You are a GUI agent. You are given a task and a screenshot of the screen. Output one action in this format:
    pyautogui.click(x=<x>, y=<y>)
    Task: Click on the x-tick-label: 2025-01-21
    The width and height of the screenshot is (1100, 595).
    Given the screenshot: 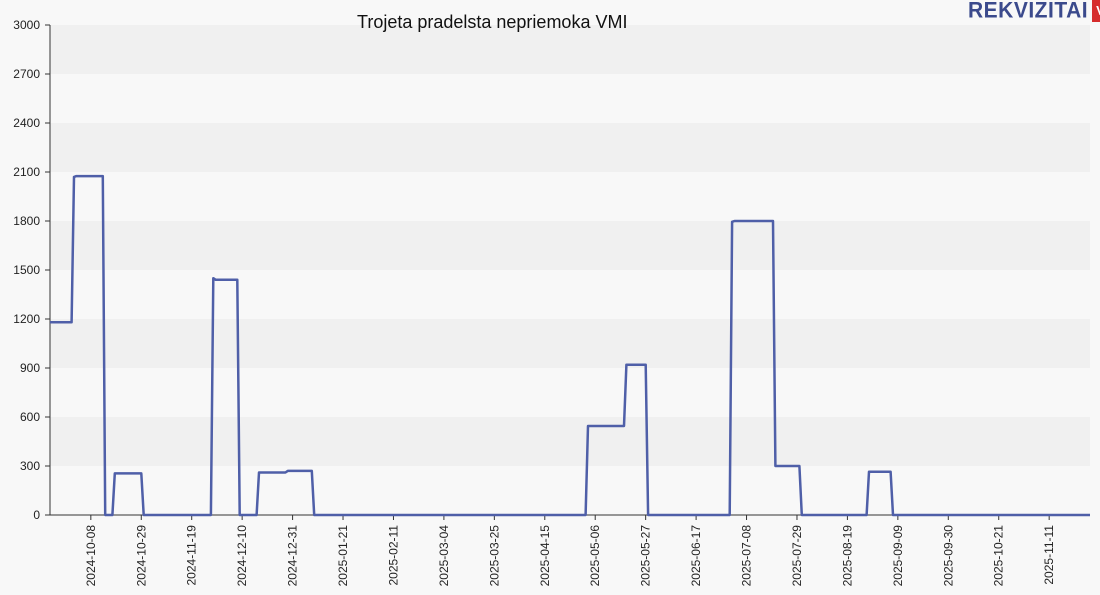 What is the action you would take?
    pyautogui.click(x=343, y=556)
    